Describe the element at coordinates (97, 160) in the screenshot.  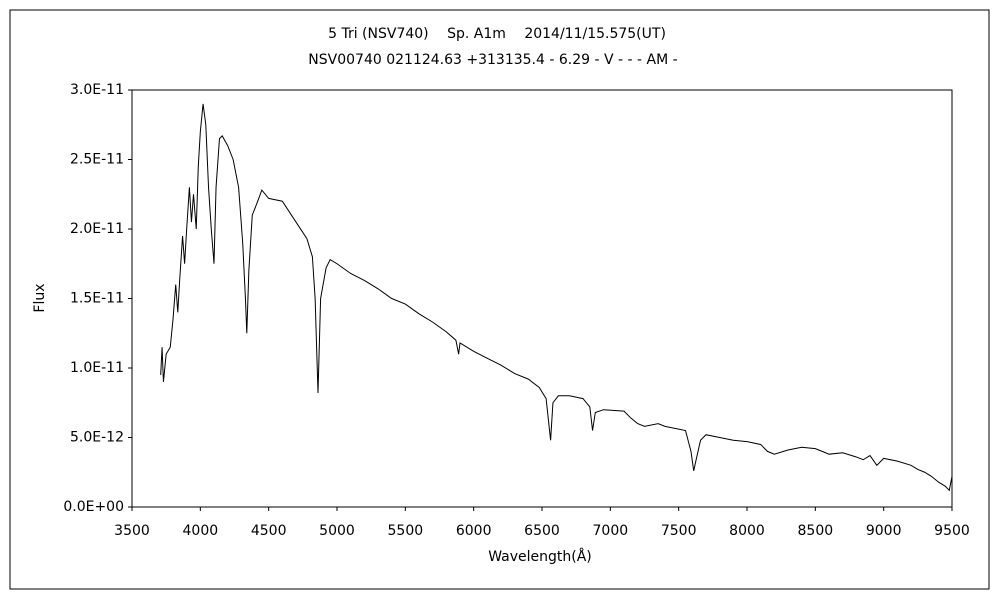
I see `y-tick-label: 2.5E-11` at that location.